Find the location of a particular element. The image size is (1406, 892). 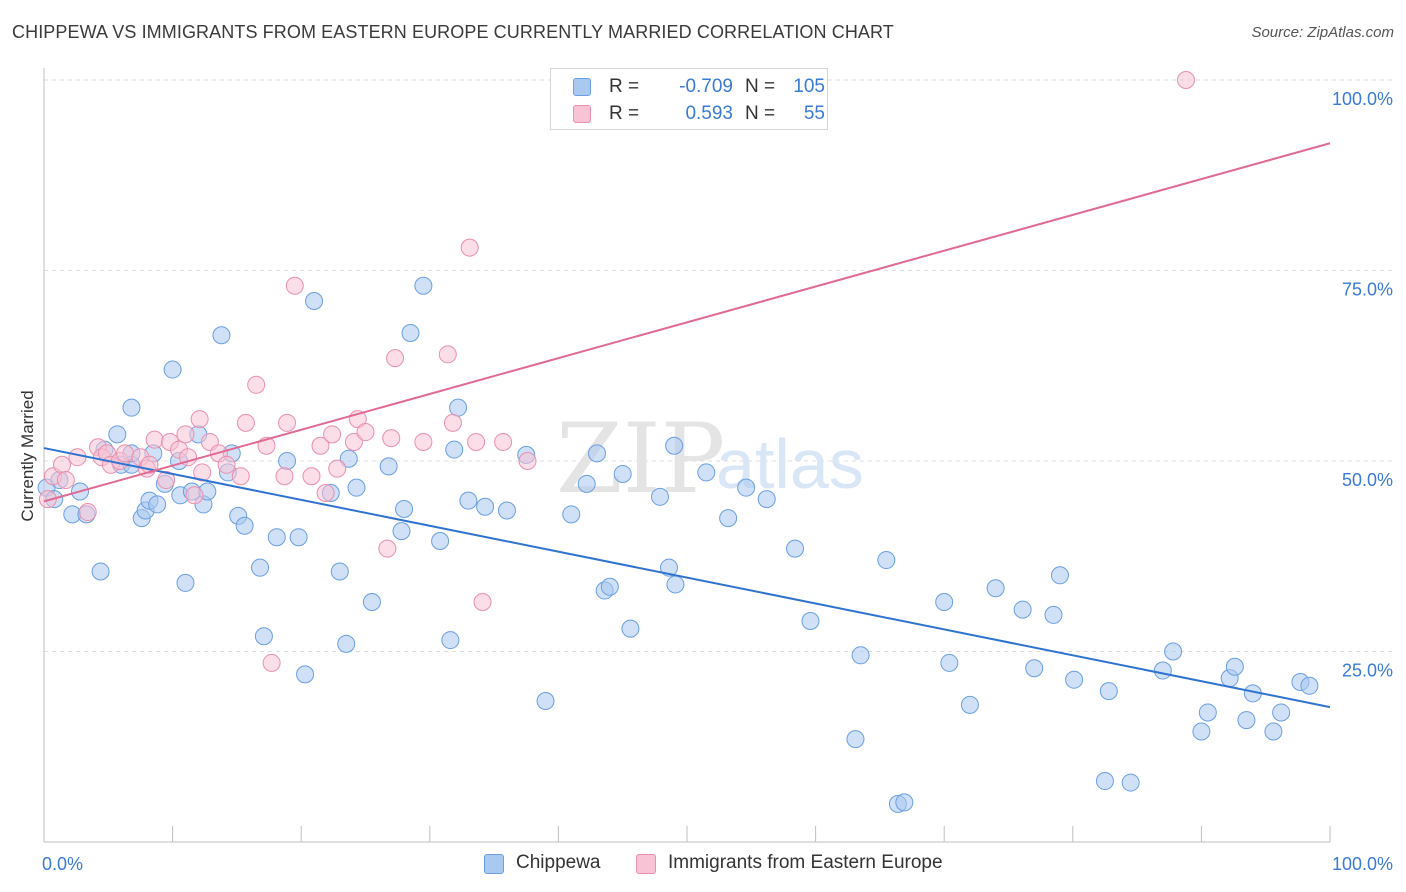

legend-n-value: 55 is located at coordinates (814, 113).